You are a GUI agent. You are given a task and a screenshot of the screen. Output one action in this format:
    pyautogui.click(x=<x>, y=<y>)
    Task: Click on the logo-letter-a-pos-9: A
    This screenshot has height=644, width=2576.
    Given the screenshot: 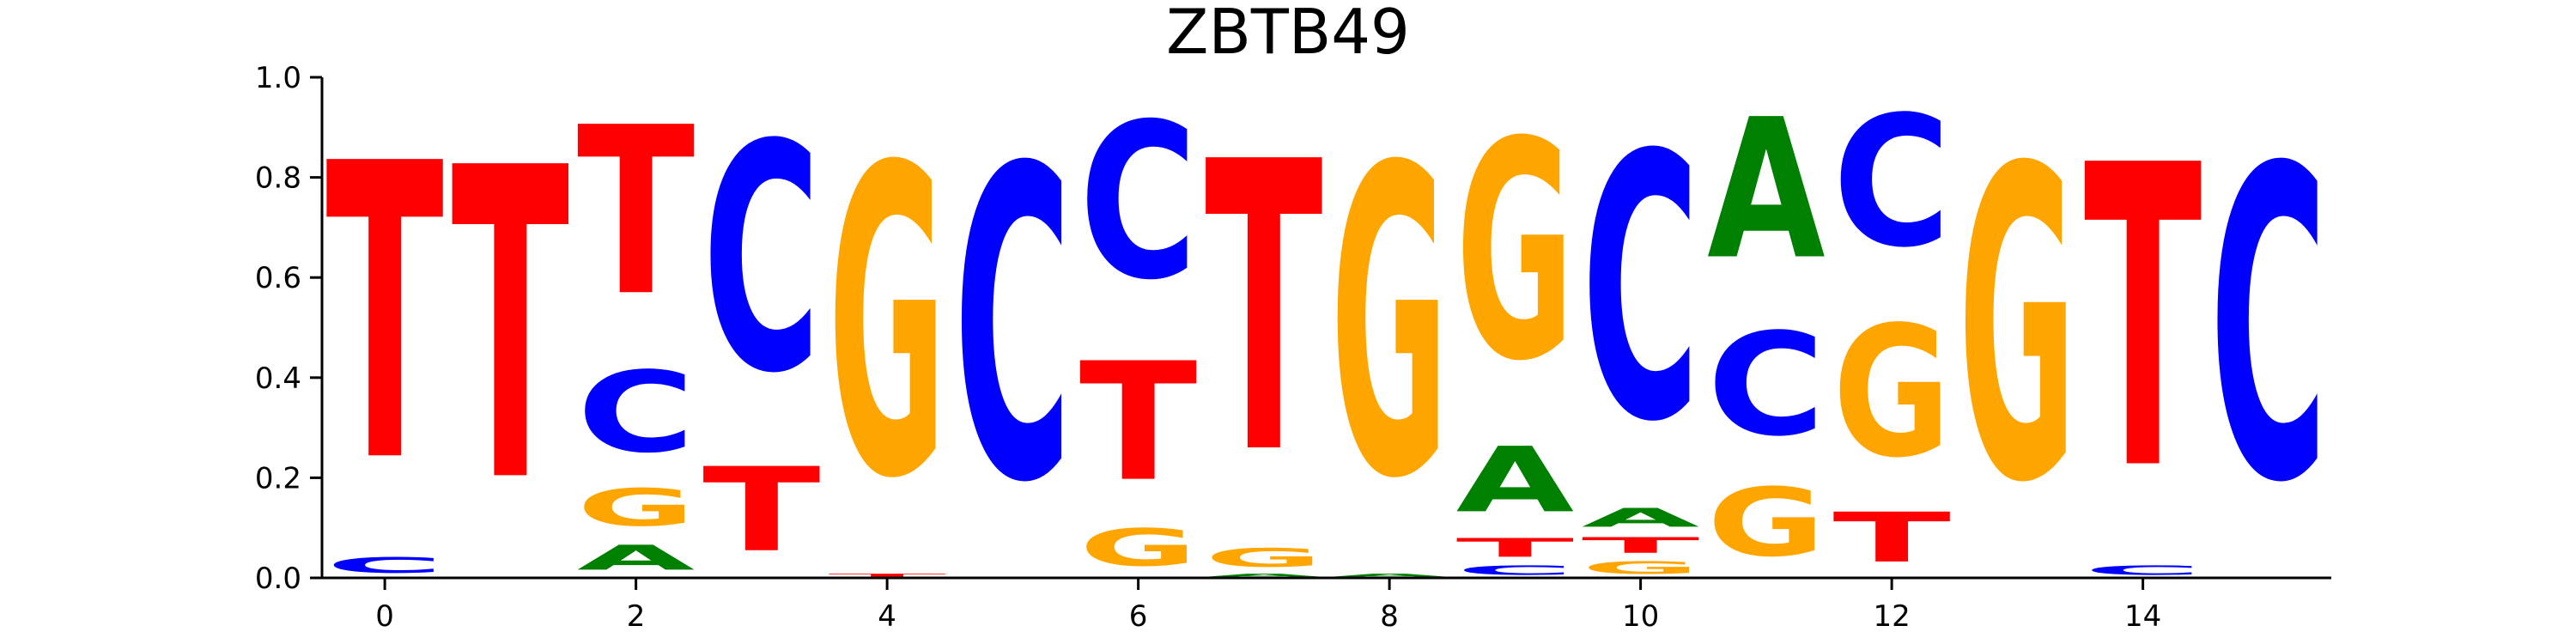 What is the action you would take?
    pyautogui.click(x=1515, y=480)
    